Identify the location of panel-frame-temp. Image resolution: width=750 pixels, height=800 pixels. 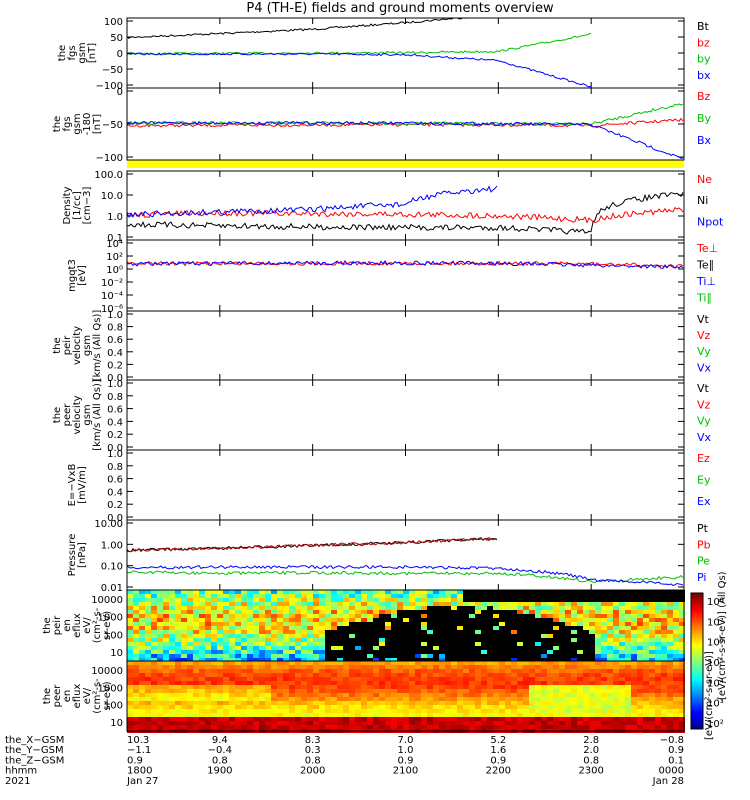
(405, 275).